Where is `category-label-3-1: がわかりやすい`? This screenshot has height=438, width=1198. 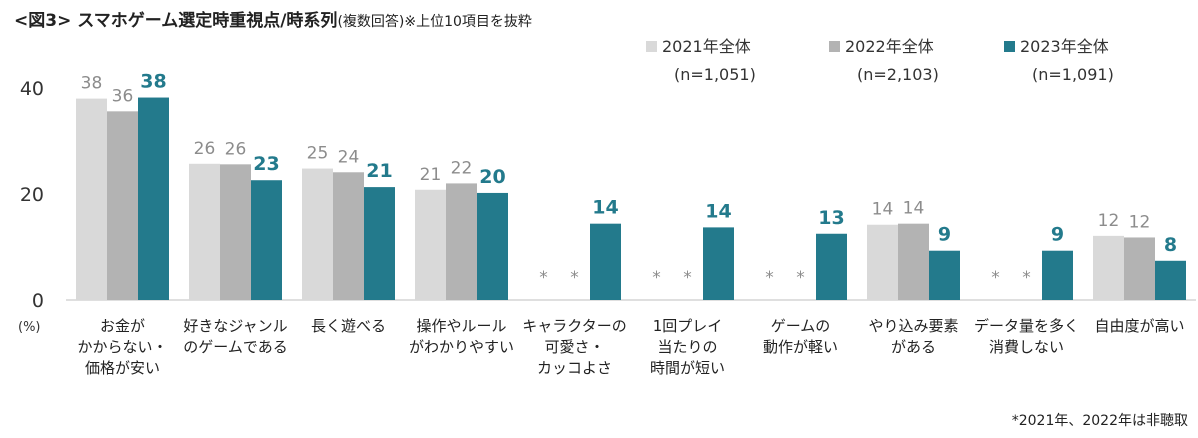
category-label-3-1: がわかりやすい is located at coordinates (461, 347).